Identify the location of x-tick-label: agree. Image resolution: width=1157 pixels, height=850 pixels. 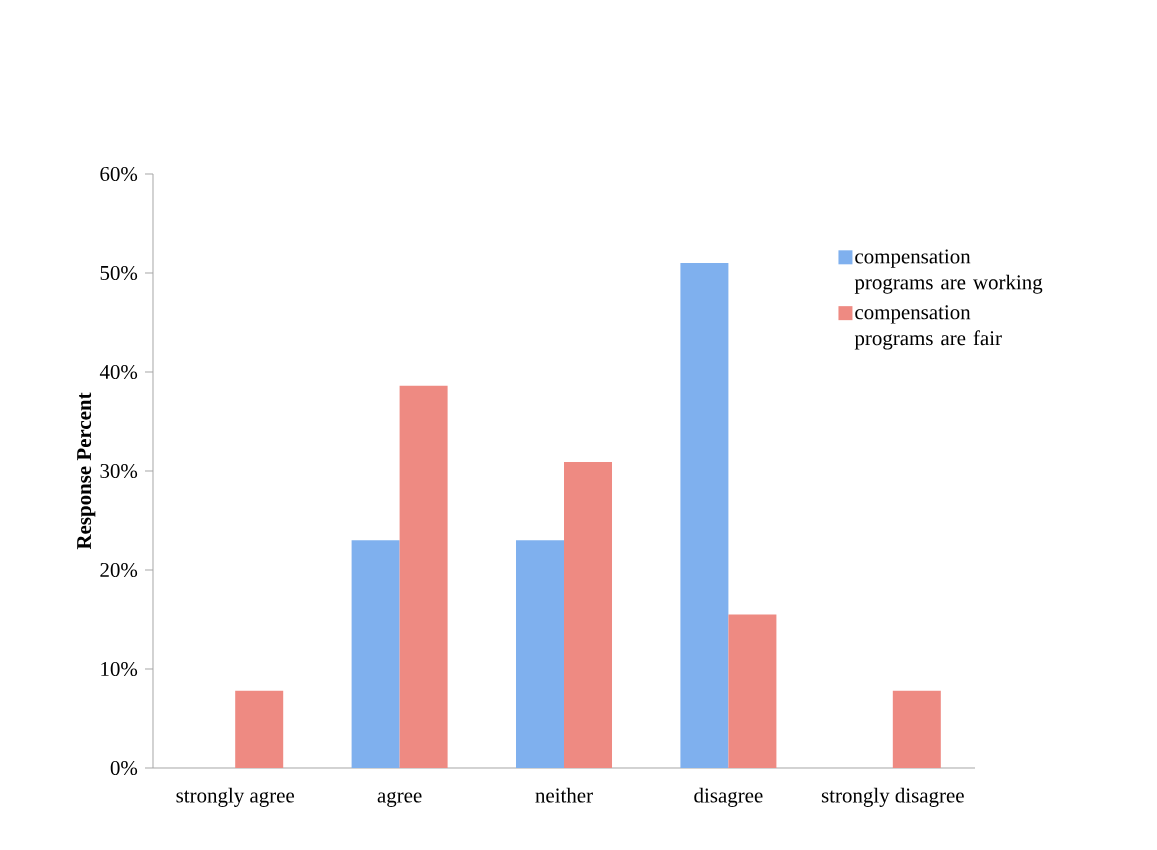
(399, 799).